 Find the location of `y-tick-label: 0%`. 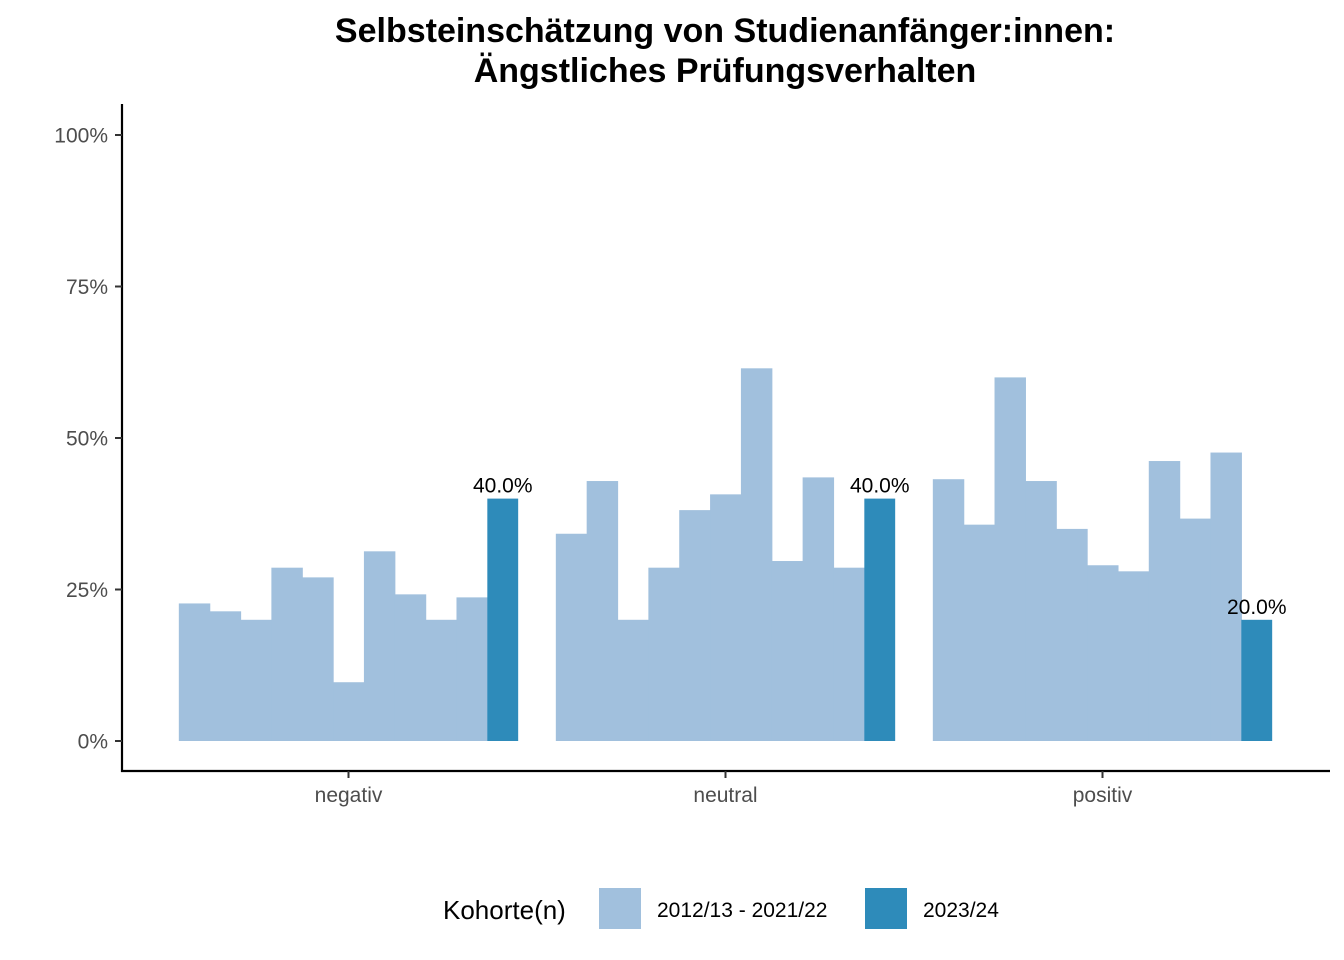

y-tick-label: 0% is located at coordinates (93, 742).